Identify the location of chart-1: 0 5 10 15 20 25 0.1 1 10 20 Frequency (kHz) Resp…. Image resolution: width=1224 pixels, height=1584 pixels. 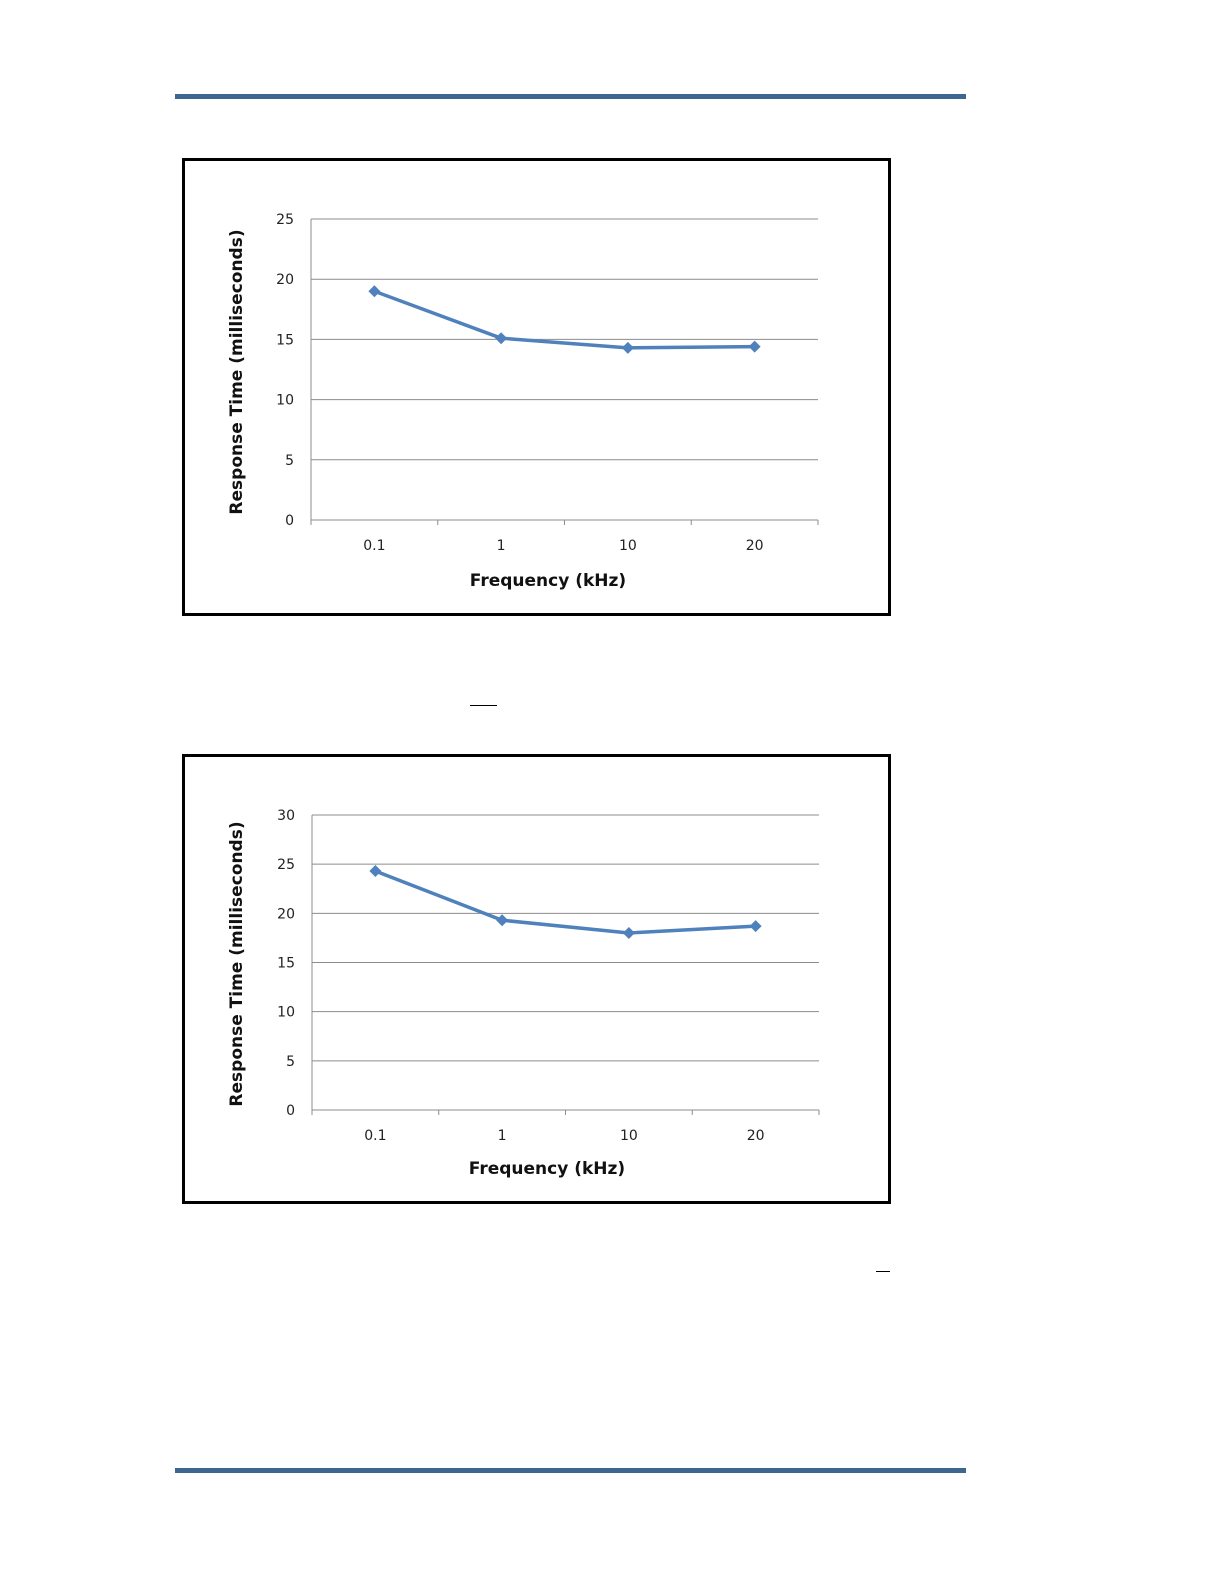
(523, 401).